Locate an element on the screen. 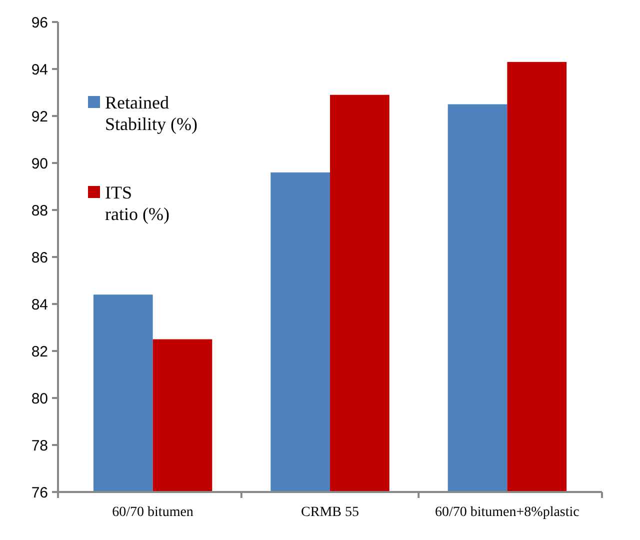 The width and height of the screenshot is (640, 540). legend-label: Retained Stability (%) is located at coordinates (151, 113).